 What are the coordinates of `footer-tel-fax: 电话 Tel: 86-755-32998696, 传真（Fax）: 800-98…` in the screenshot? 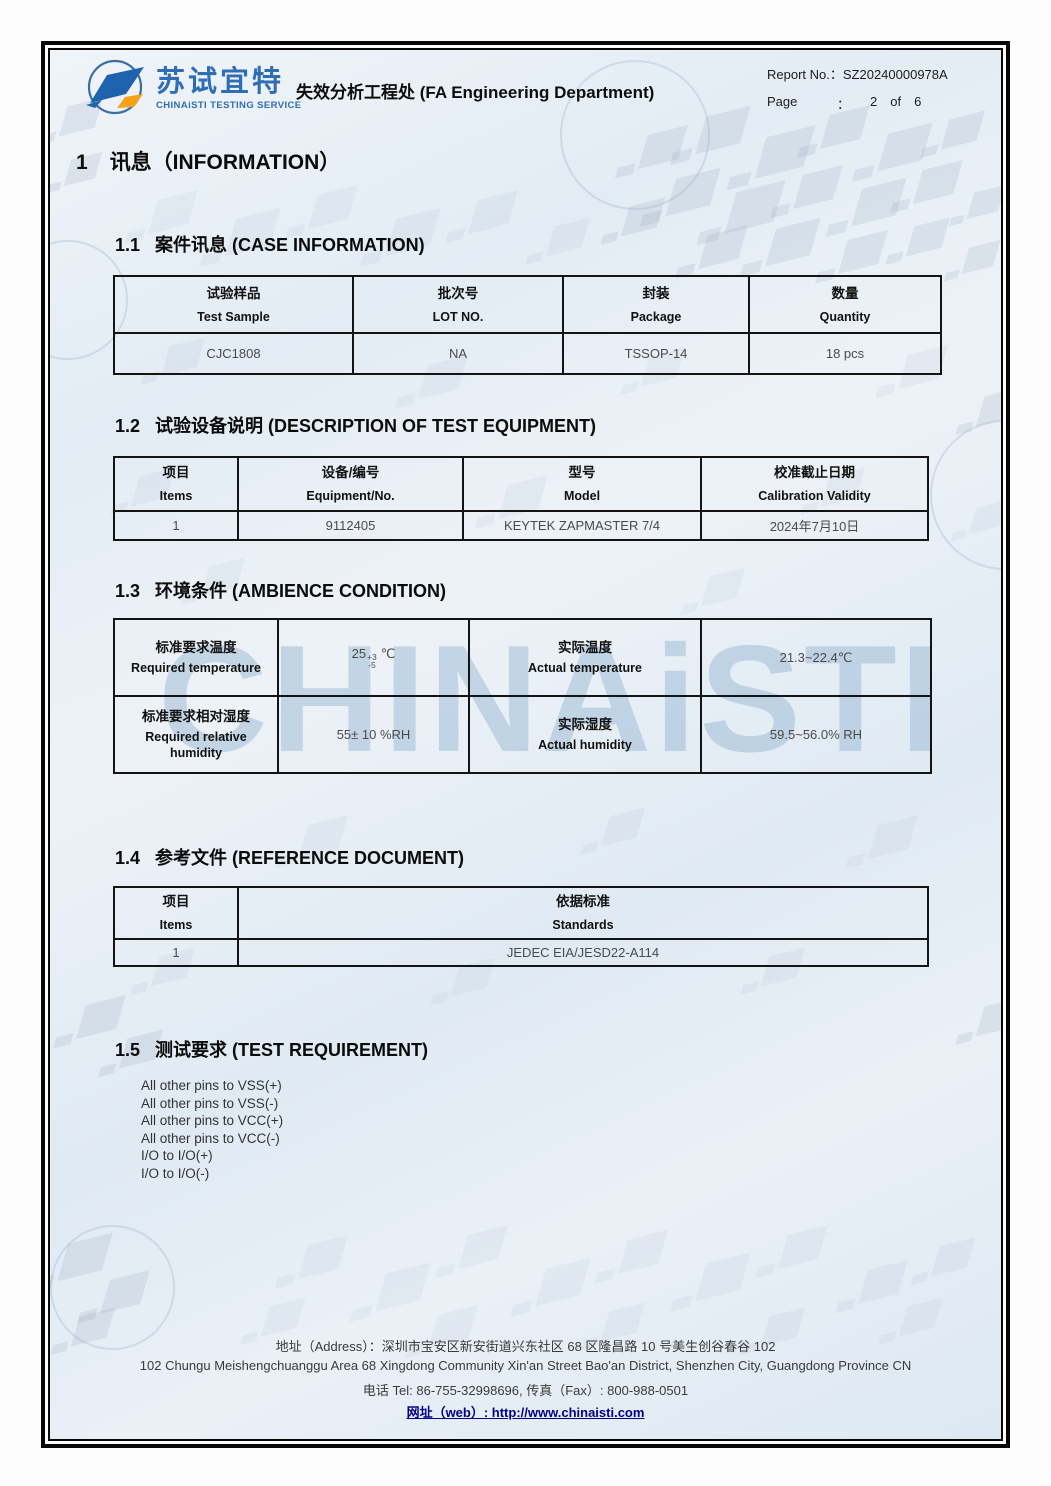 It's located at (525, 1390).